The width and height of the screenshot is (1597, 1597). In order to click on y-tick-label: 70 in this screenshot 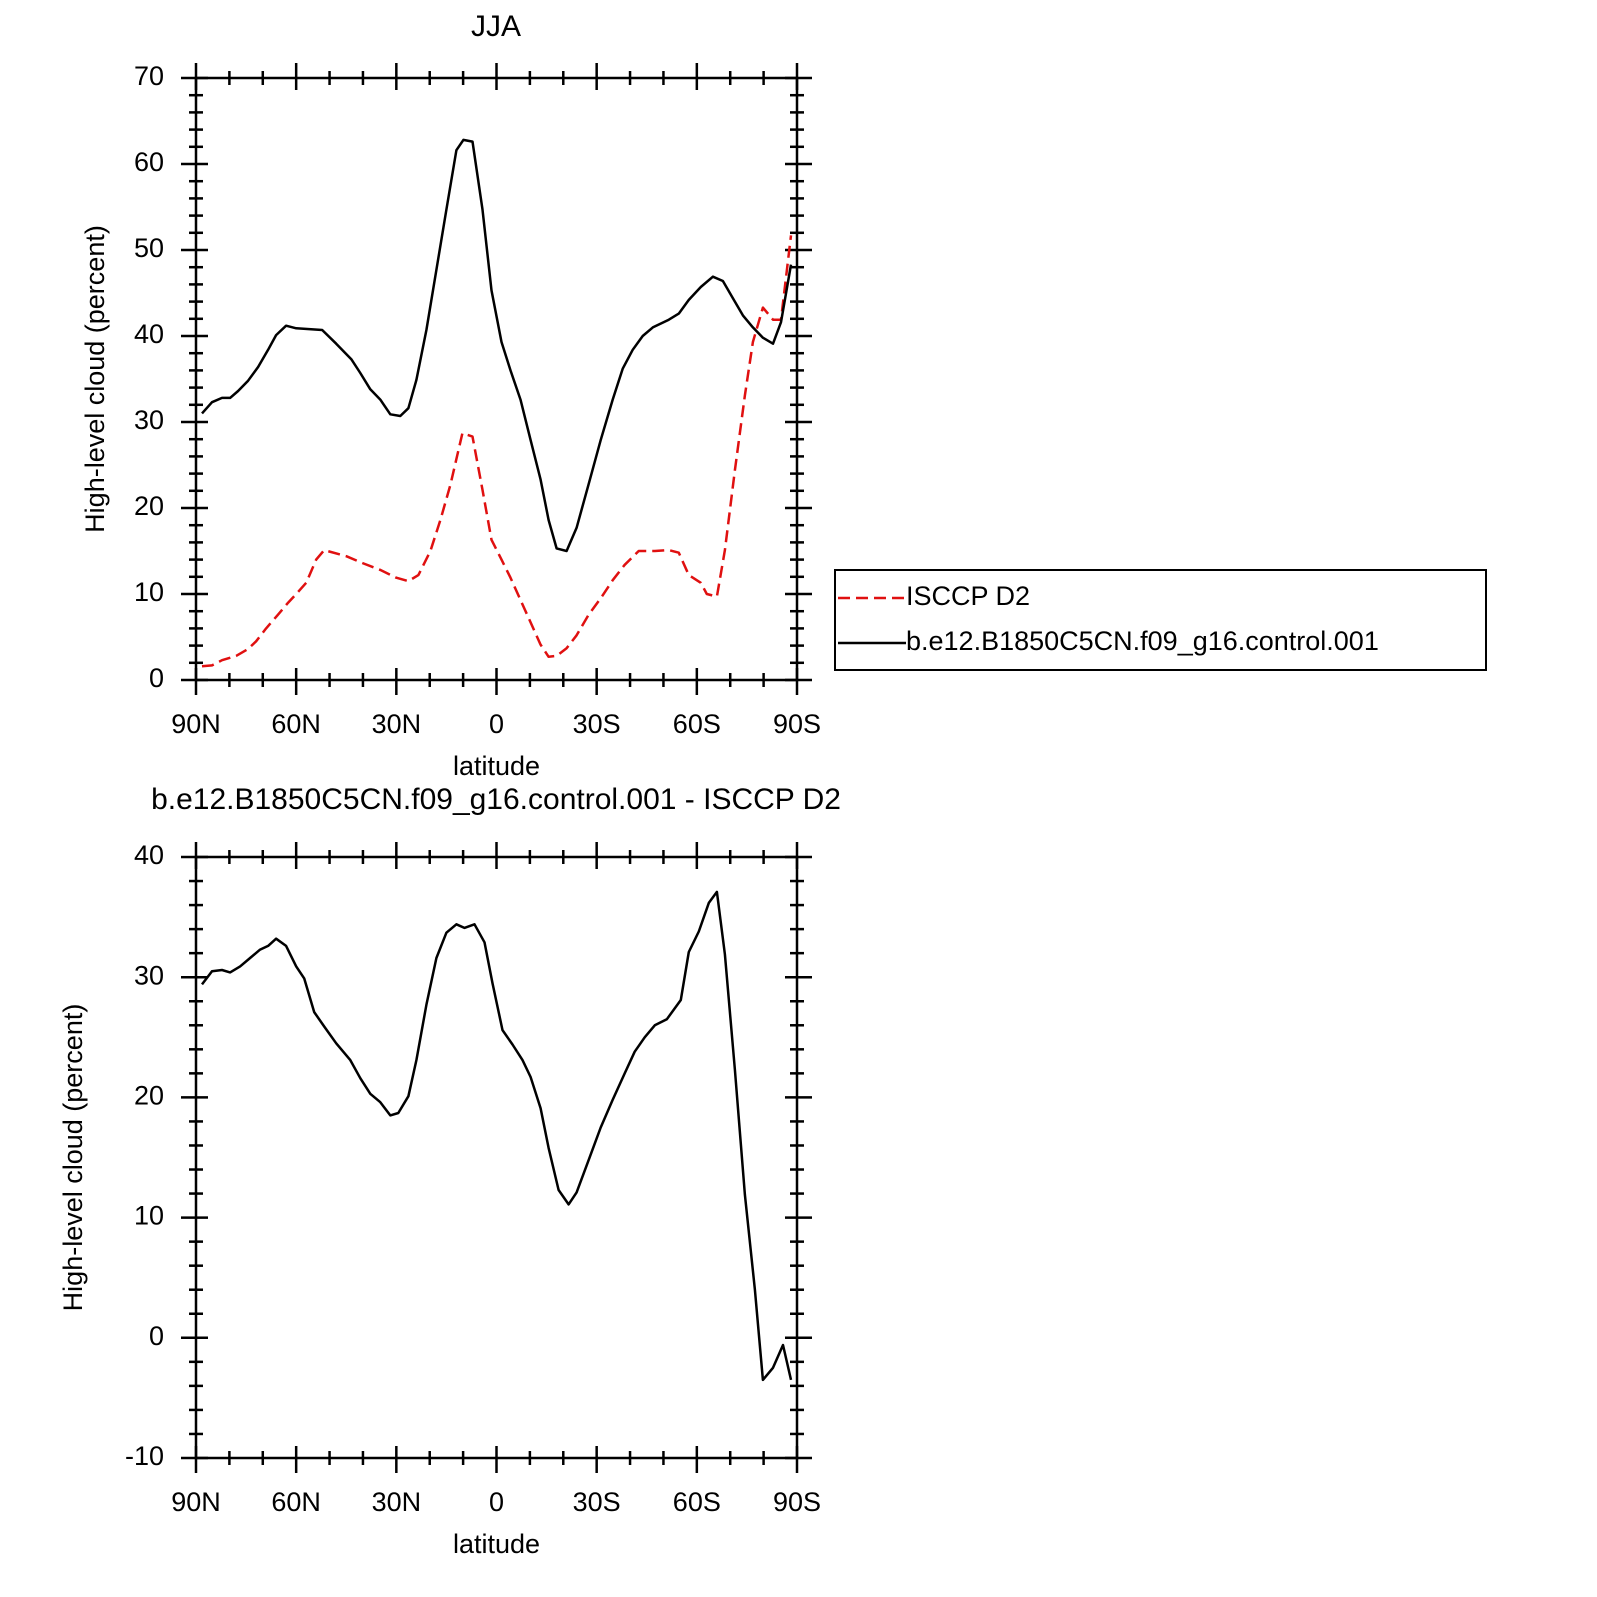, I will do `click(149, 76)`.